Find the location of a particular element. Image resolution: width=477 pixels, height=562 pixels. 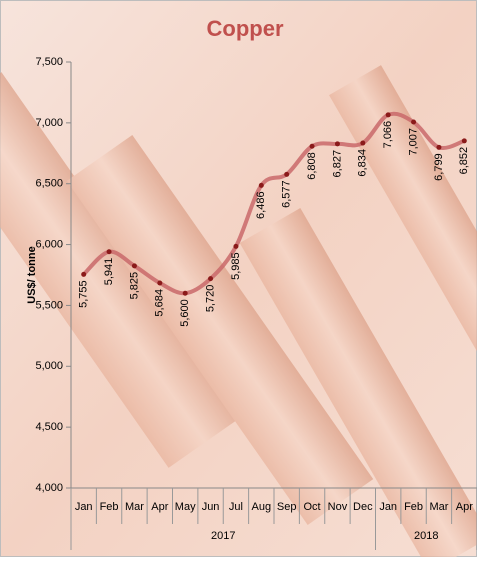

y-tick-label: 6,000 is located at coordinates (49, 244).